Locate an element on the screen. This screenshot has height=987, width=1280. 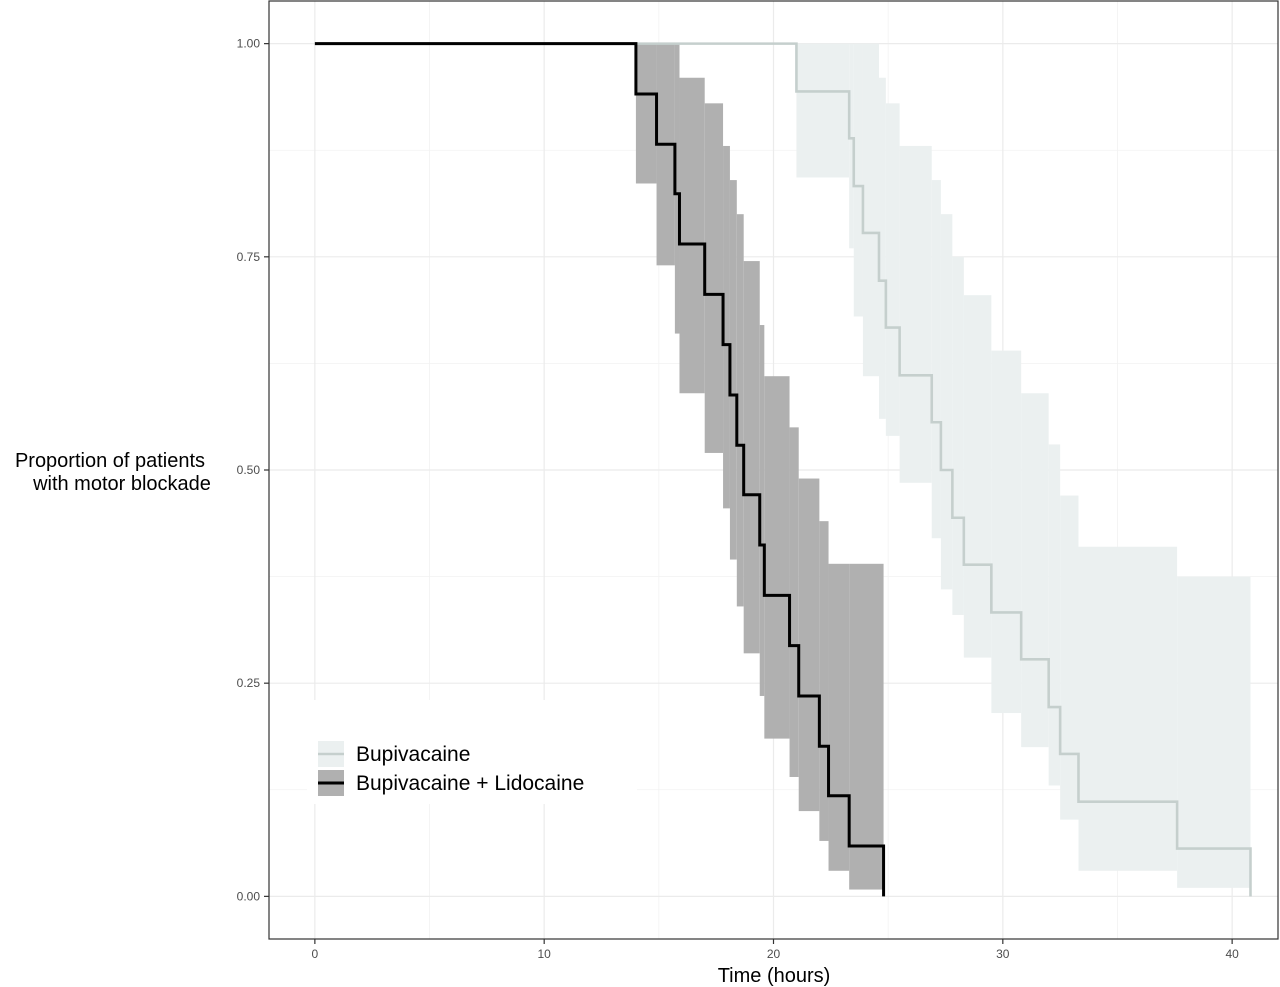
x-axis: 0 10 20 30 40 is located at coordinates (775, 950).